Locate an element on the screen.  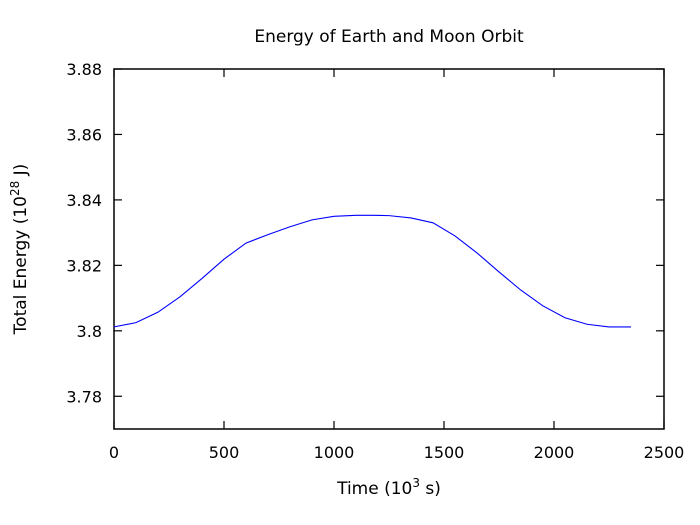
x-tick-label: 1500 is located at coordinates (444, 452).